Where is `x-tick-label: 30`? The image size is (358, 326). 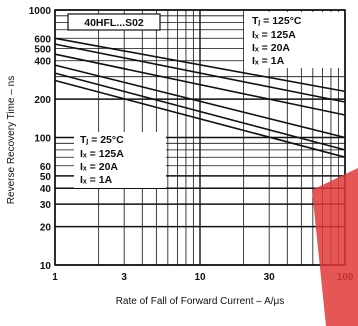
x-tick-label: 30 is located at coordinates (270, 277).